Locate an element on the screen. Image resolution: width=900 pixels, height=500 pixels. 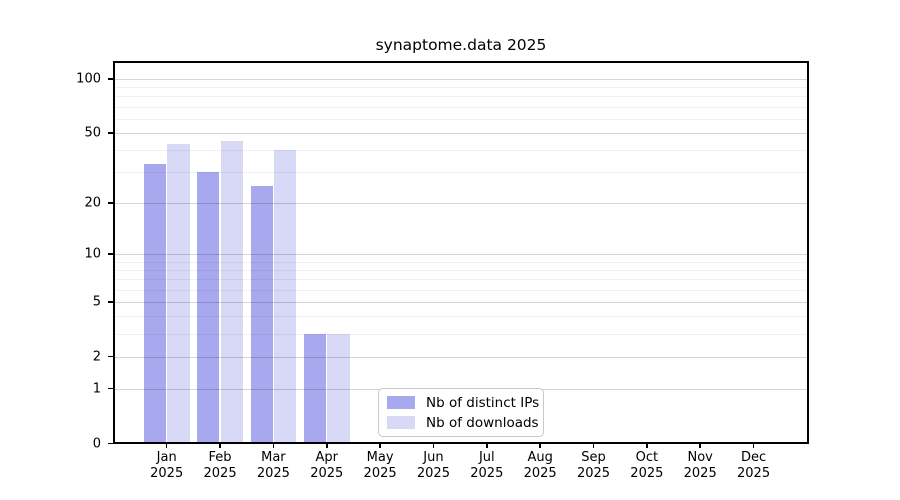
x-tick-label: Jun 2025 is located at coordinates (433, 465).